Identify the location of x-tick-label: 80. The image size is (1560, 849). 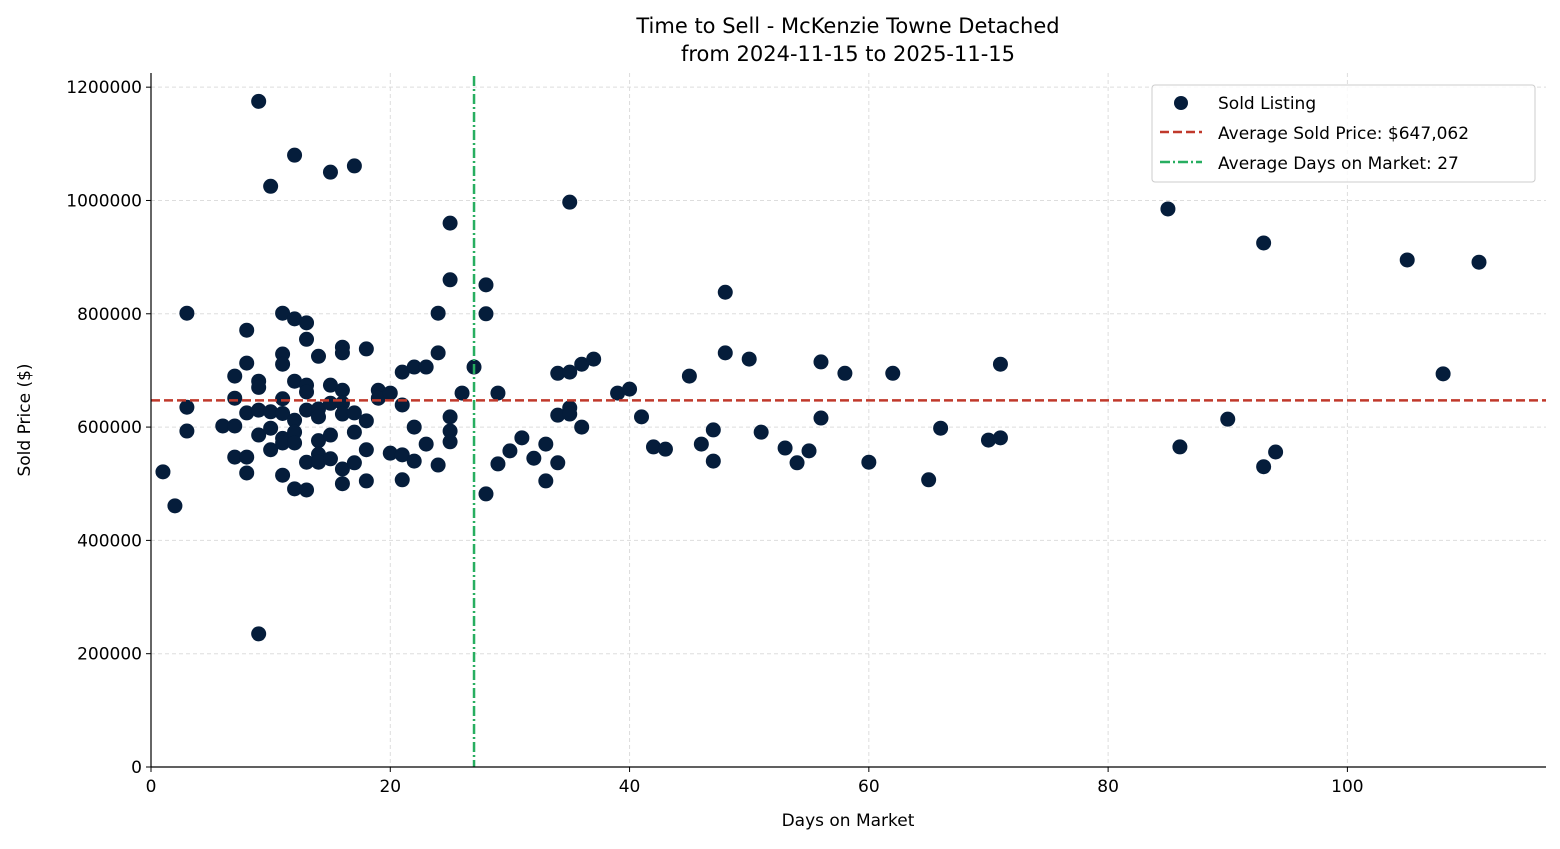
(1108, 787).